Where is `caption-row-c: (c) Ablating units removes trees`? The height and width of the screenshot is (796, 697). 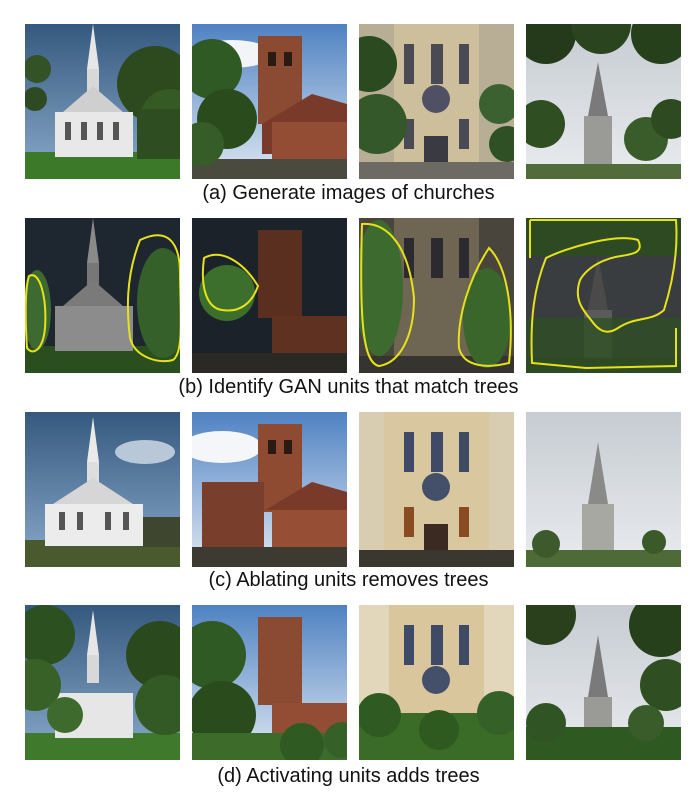 caption-row-c: (c) Ablating units removes trees is located at coordinates (348, 580).